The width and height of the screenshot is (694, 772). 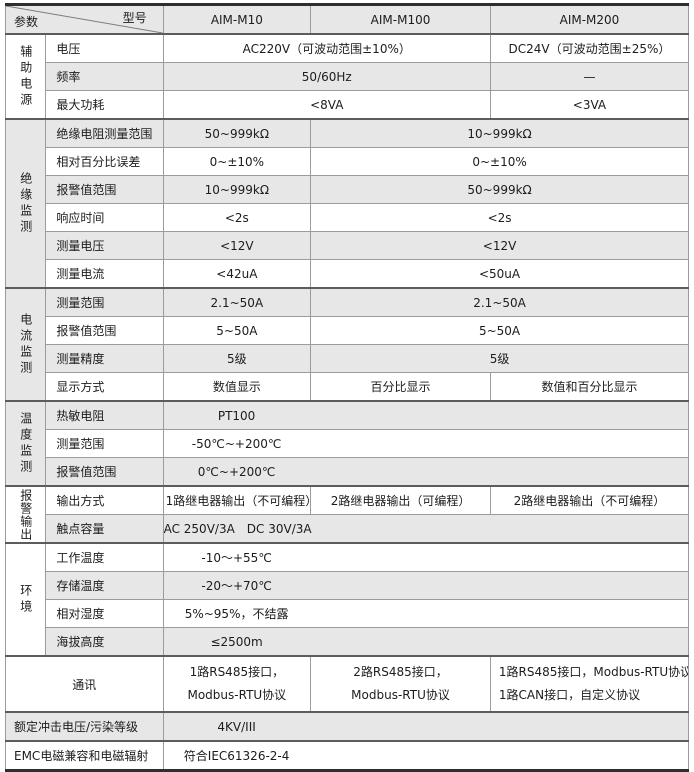 I want to click on spec-value: -10～+55℃, so click(x=236, y=558).